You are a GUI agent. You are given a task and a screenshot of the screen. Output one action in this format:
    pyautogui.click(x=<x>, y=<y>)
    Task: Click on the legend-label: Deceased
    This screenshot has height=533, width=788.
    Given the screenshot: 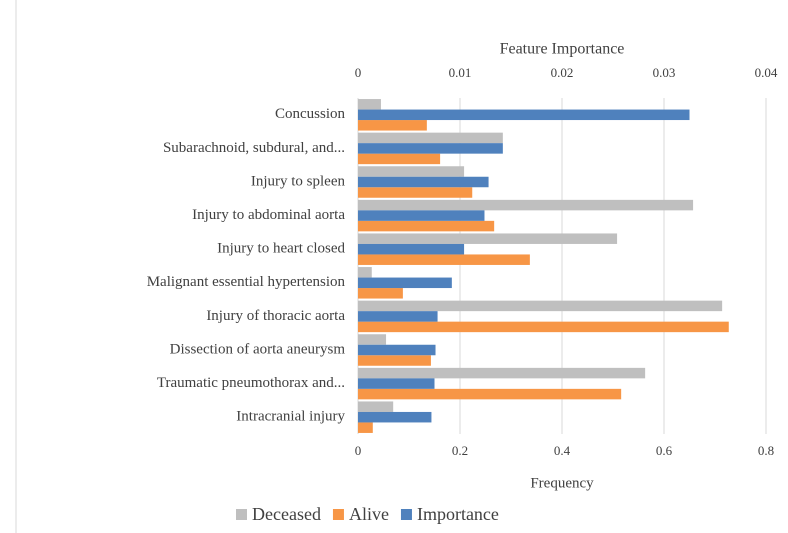 What is the action you would take?
    pyautogui.click(x=286, y=514)
    